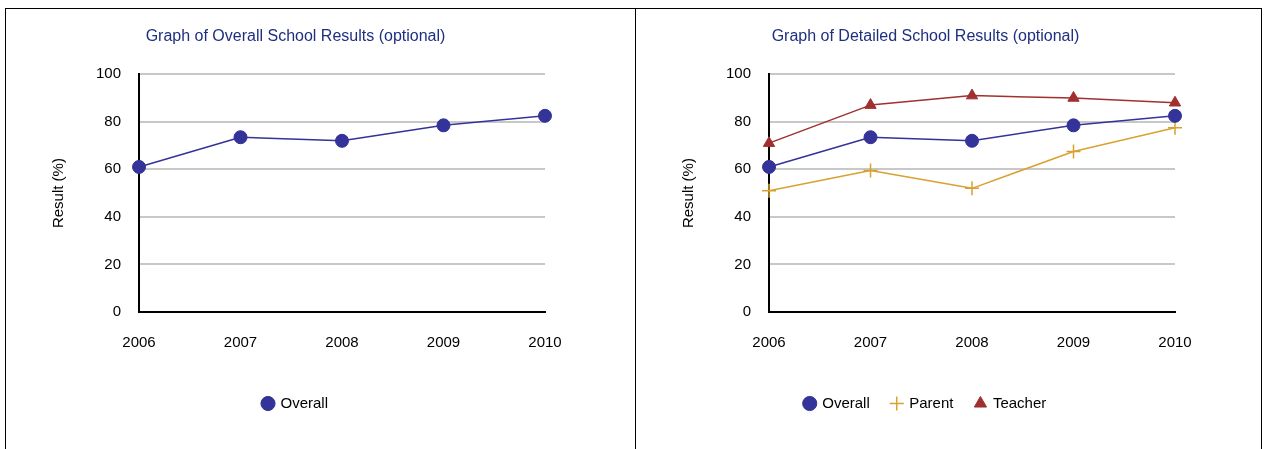  I want to click on legend-label: Teacher, so click(1019, 402).